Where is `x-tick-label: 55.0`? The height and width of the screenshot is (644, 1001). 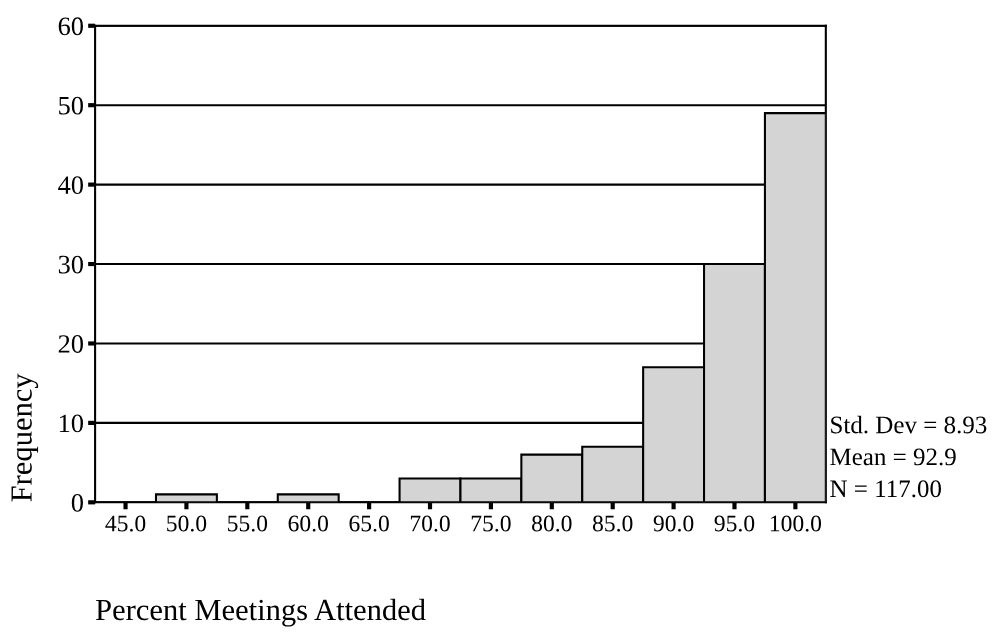 x-tick-label: 55.0 is located at coordinates (248, 523).